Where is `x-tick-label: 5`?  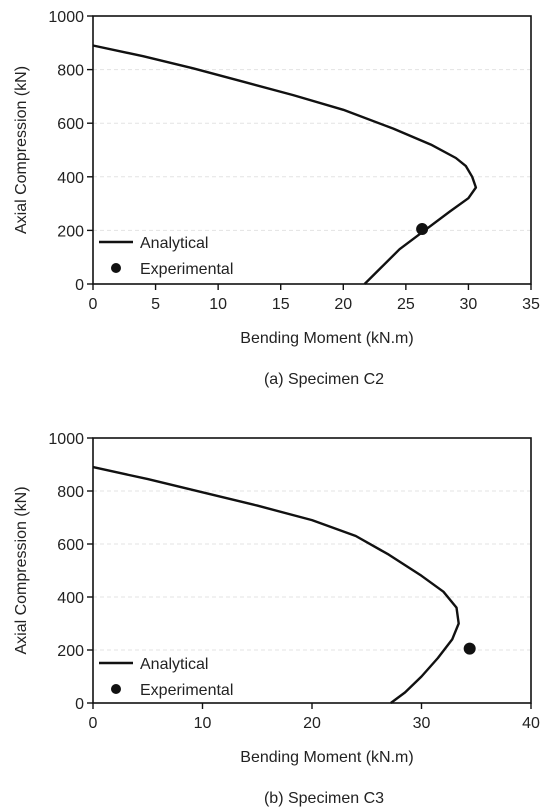
x-tick-label: 5 is located at coordinates (155, 304).